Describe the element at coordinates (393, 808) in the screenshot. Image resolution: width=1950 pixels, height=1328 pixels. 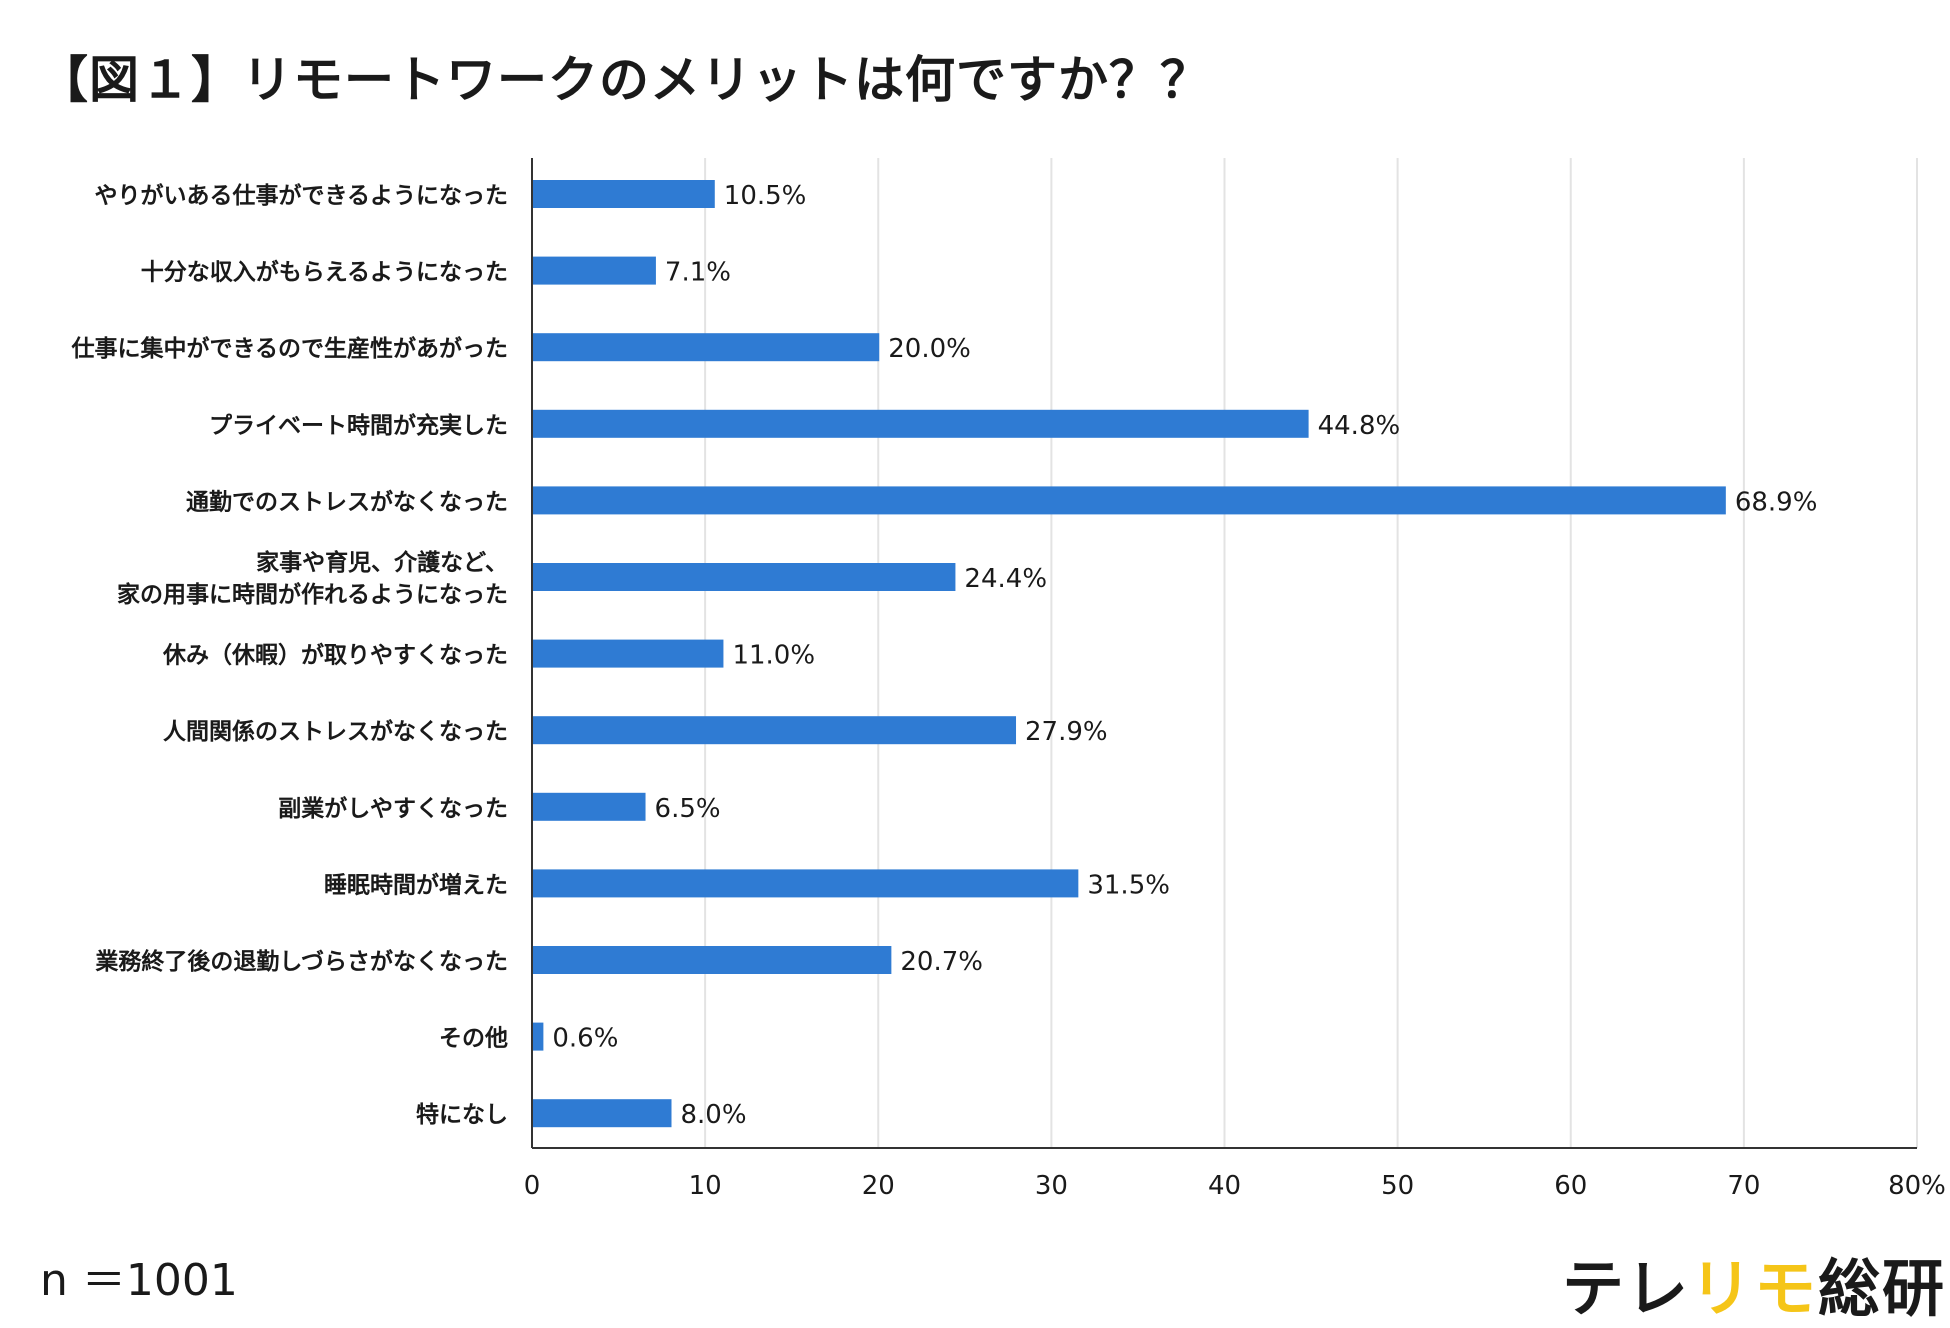
I see `category-label: 副業がしやすくなった` at that location.